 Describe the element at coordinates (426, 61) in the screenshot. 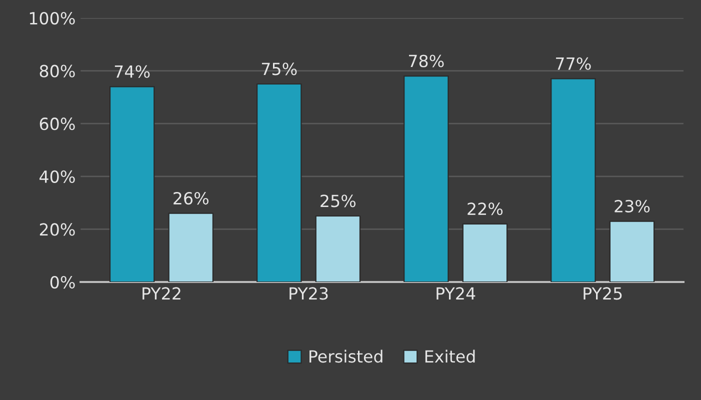

I see `data-label: 78%` at that location.